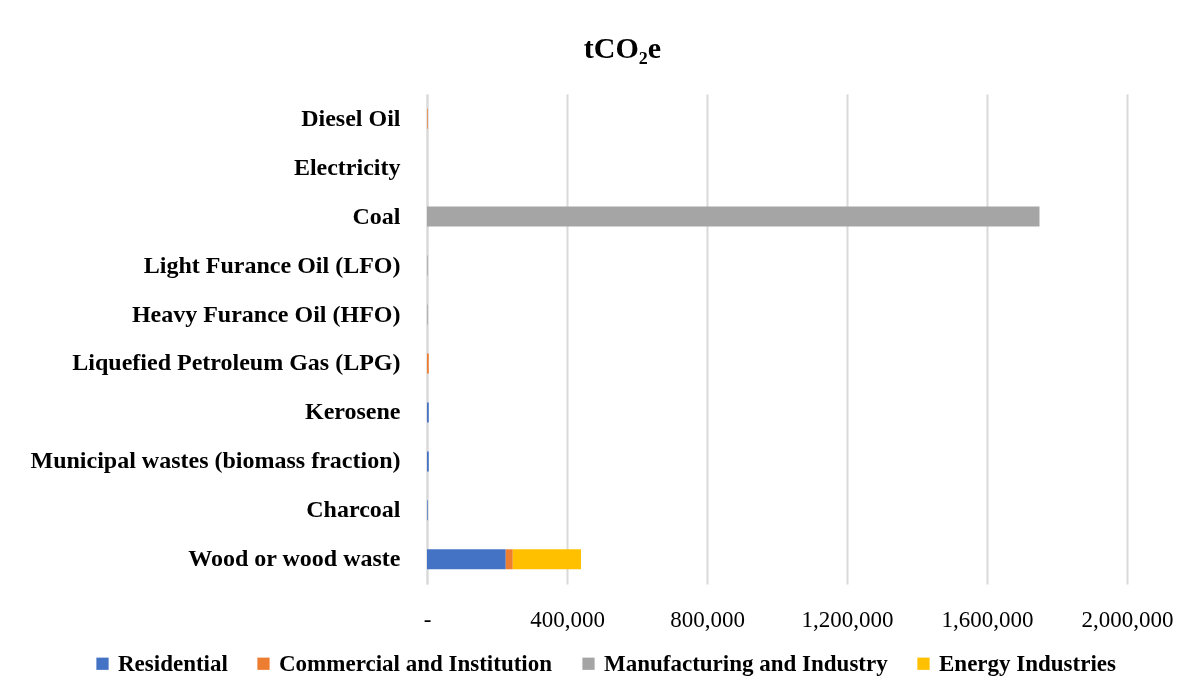 The height and width of the screenshot is (700, 1198). Describe the element at coordinates (173, 663) in the screenshot. I see `legend-label: Residential` at that location.